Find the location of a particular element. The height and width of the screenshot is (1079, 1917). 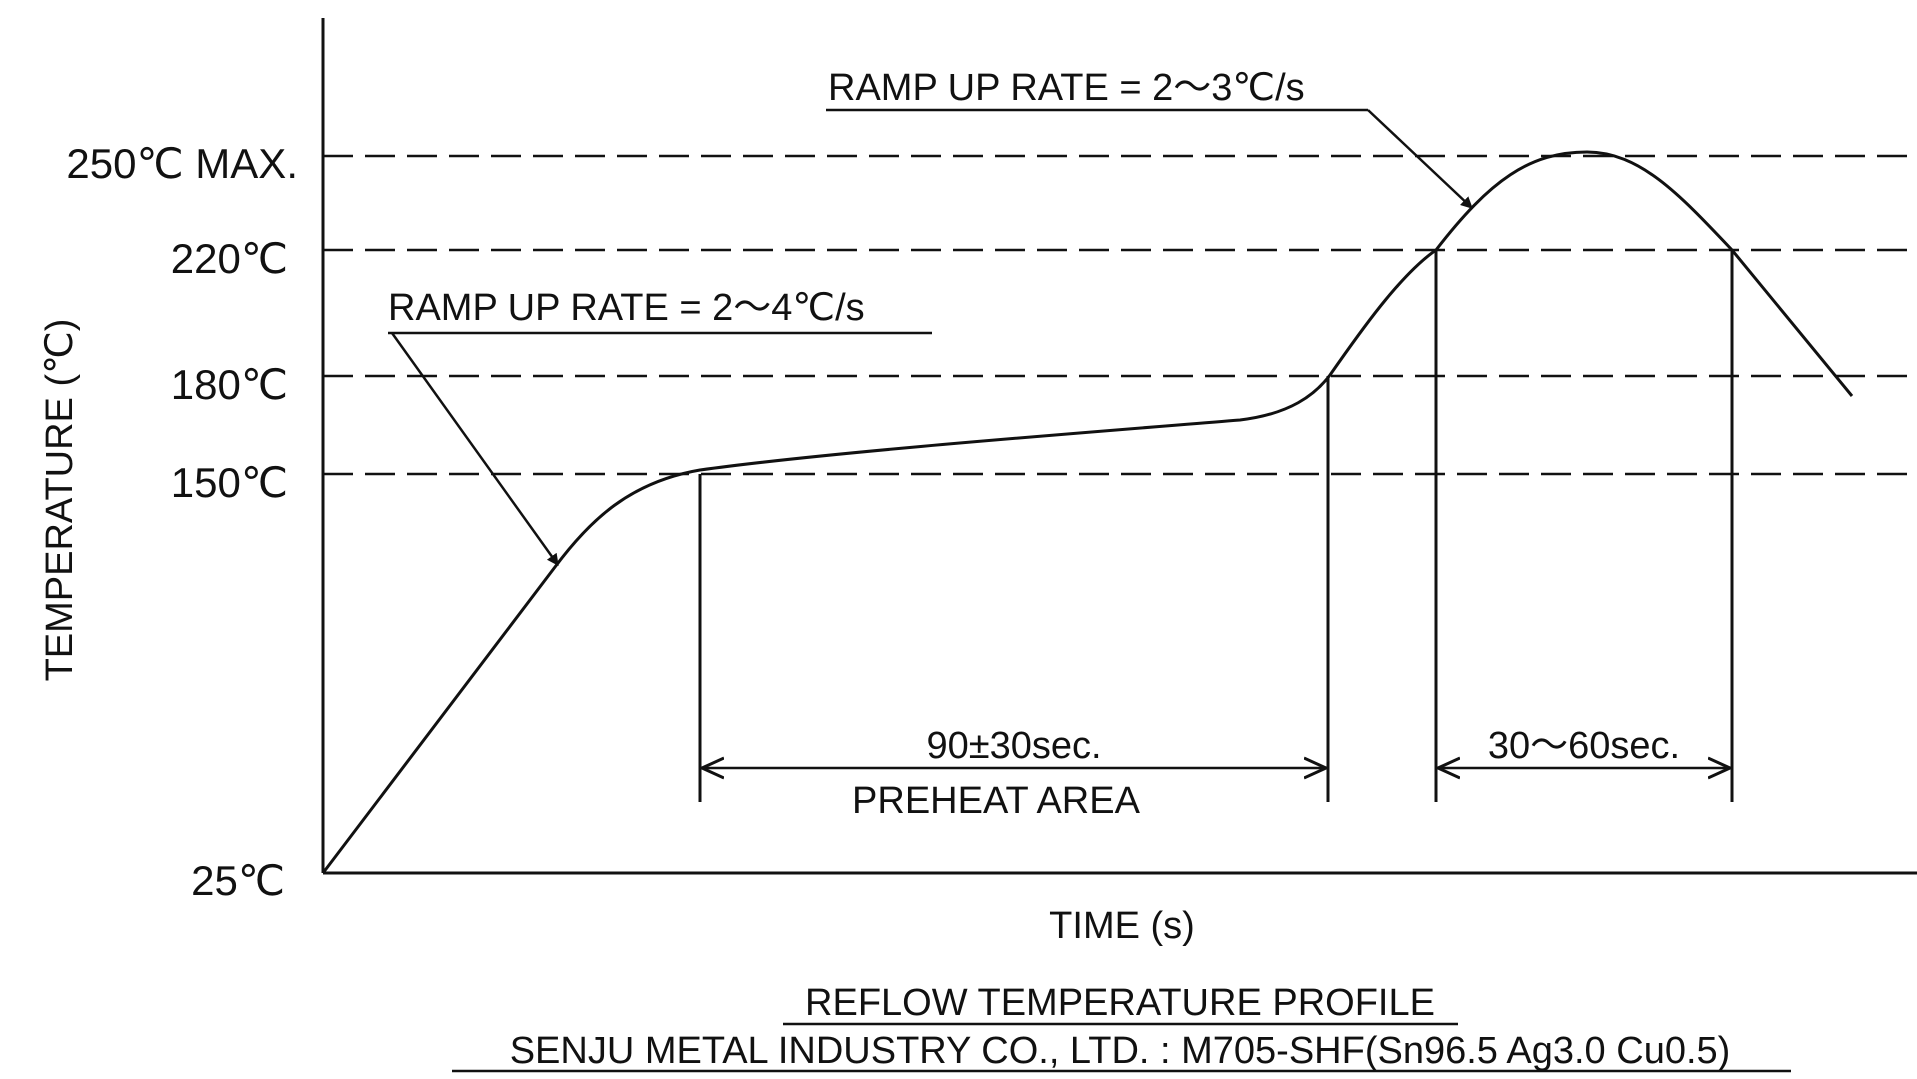

y-label-220: 220℃ is located at coordinates (229, 258).